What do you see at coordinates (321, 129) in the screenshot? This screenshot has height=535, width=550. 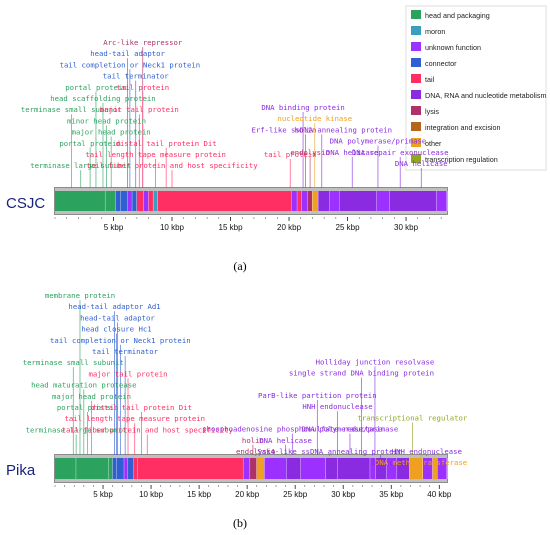 I see `gene-label: Erf-like ssDNA annealing protein` at bounding box center [321, 129].